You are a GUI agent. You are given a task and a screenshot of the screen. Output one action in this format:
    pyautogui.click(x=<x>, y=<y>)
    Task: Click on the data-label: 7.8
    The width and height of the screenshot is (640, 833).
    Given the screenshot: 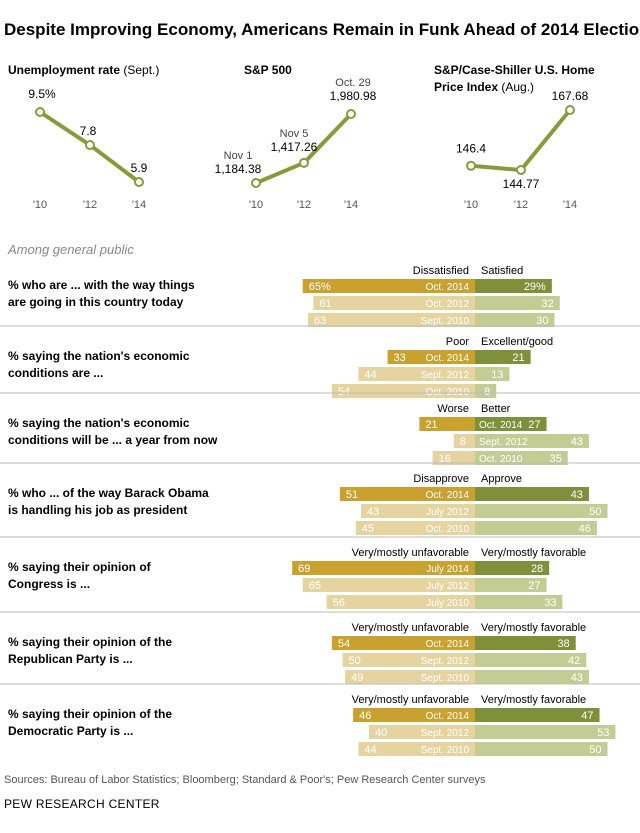 What is the action you would take?
    pyautogui.click(x=88, y=131)
    